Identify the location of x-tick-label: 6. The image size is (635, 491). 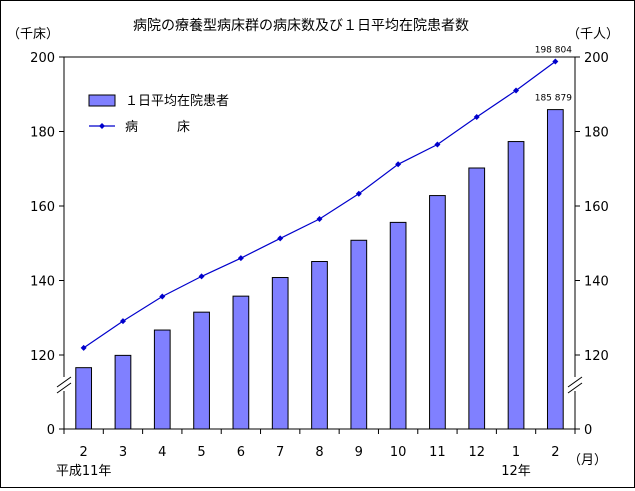
(241, 452).